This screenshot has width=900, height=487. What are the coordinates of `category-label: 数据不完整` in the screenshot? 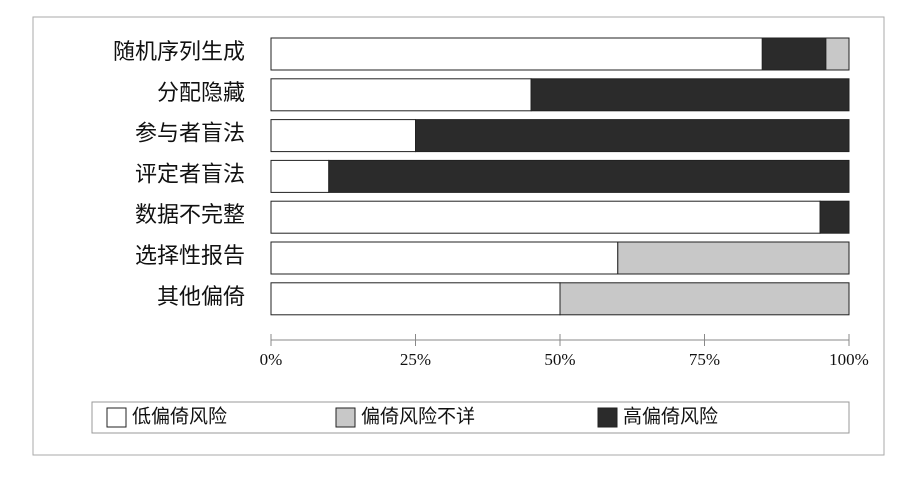 It's located at (190, 214).